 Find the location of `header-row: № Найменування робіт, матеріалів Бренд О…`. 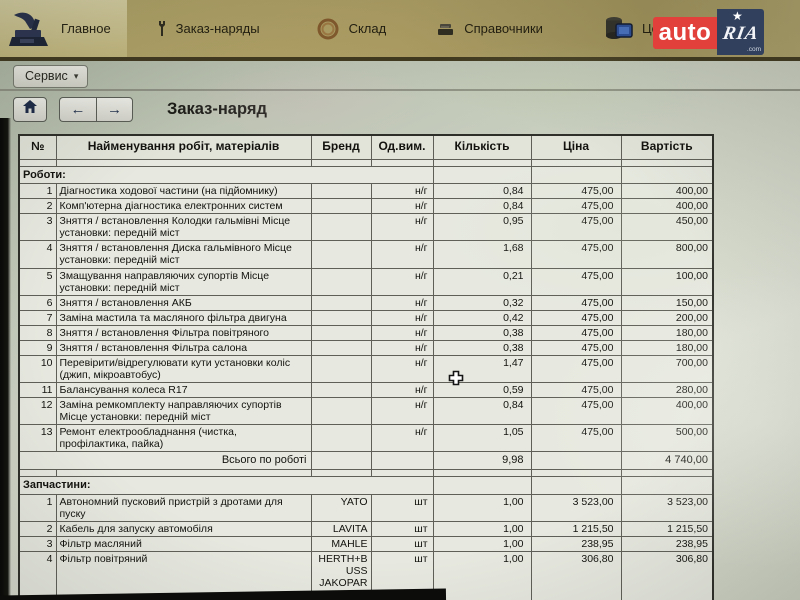

header-row: № Найменування робіт, матеріалів Бренд О… is located at coordinates (366, 147).